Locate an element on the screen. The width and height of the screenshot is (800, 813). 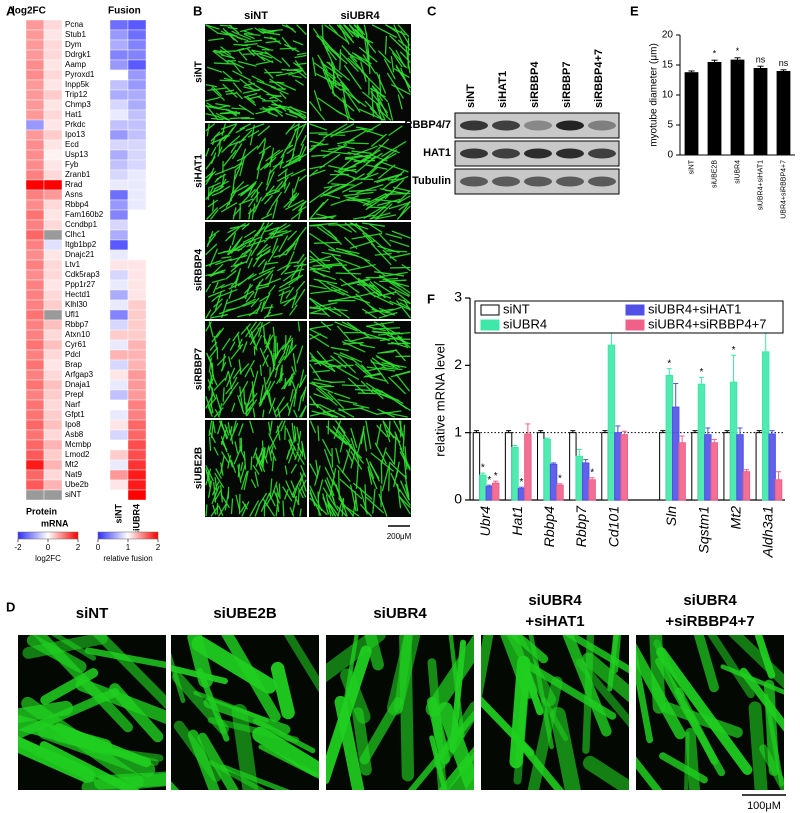
row-label: siNT is located at coordinates (73, 494).